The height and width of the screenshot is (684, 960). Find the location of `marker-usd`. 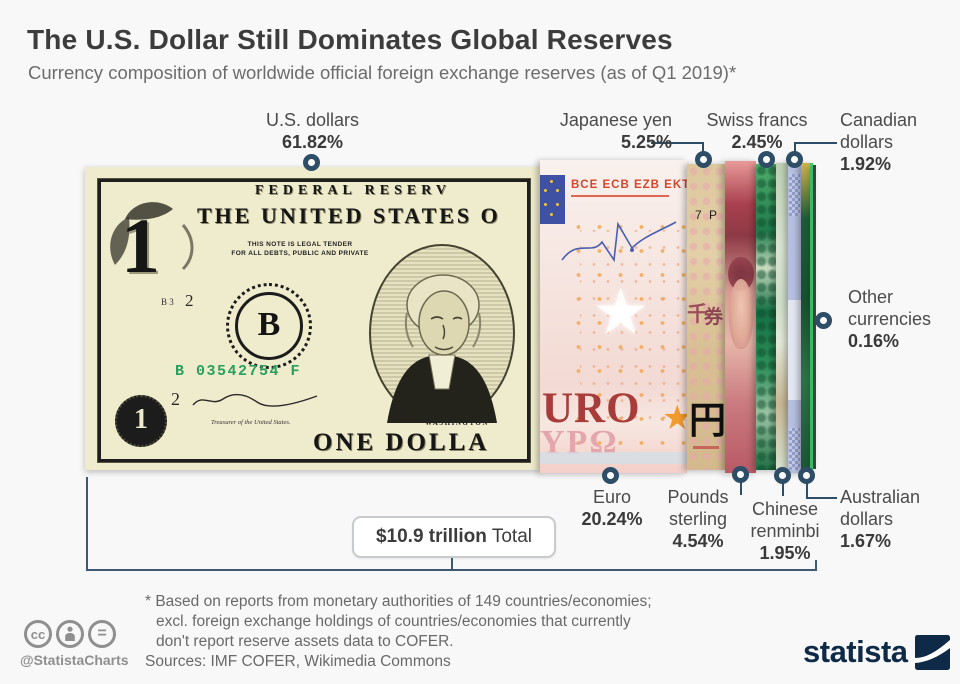

marker-usd is located at coordinates (311, 162).